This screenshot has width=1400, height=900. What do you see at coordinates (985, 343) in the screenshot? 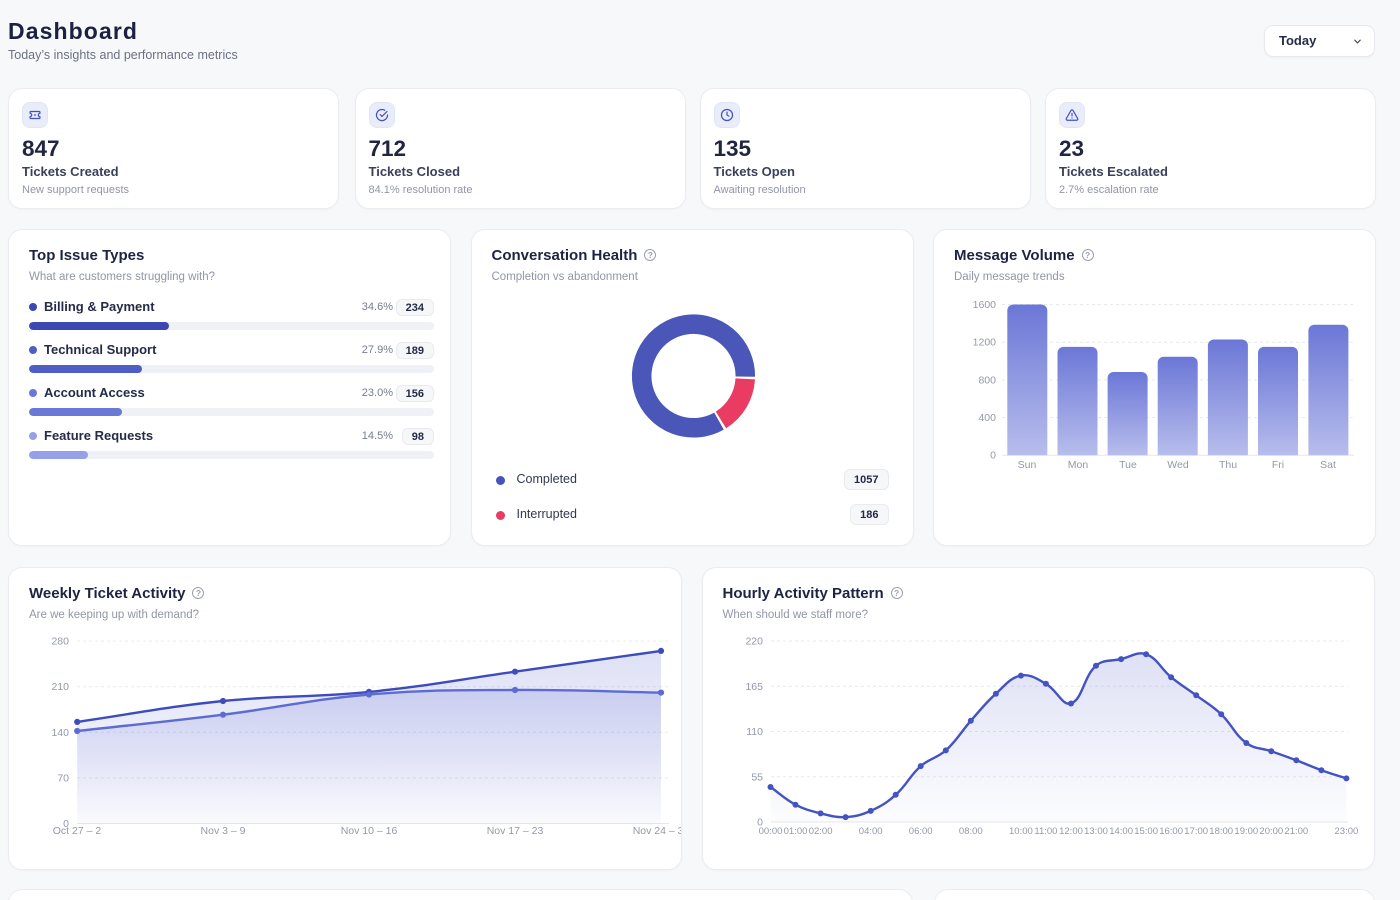
I see `svg-text: 1200` at bounding box center [985, 343].